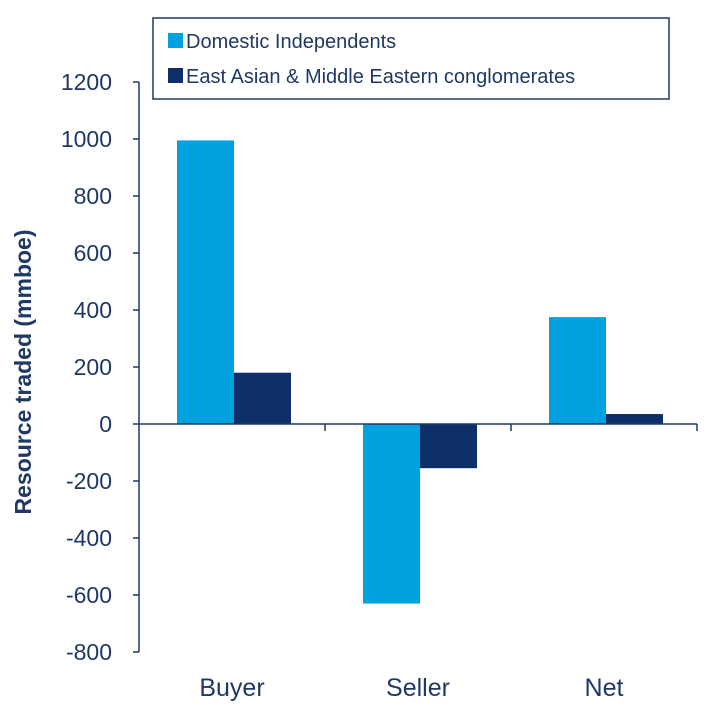  Describe the element at coordinates (448, 446) in the screenshot. I see `bar-conglomerates-seller` at that location.